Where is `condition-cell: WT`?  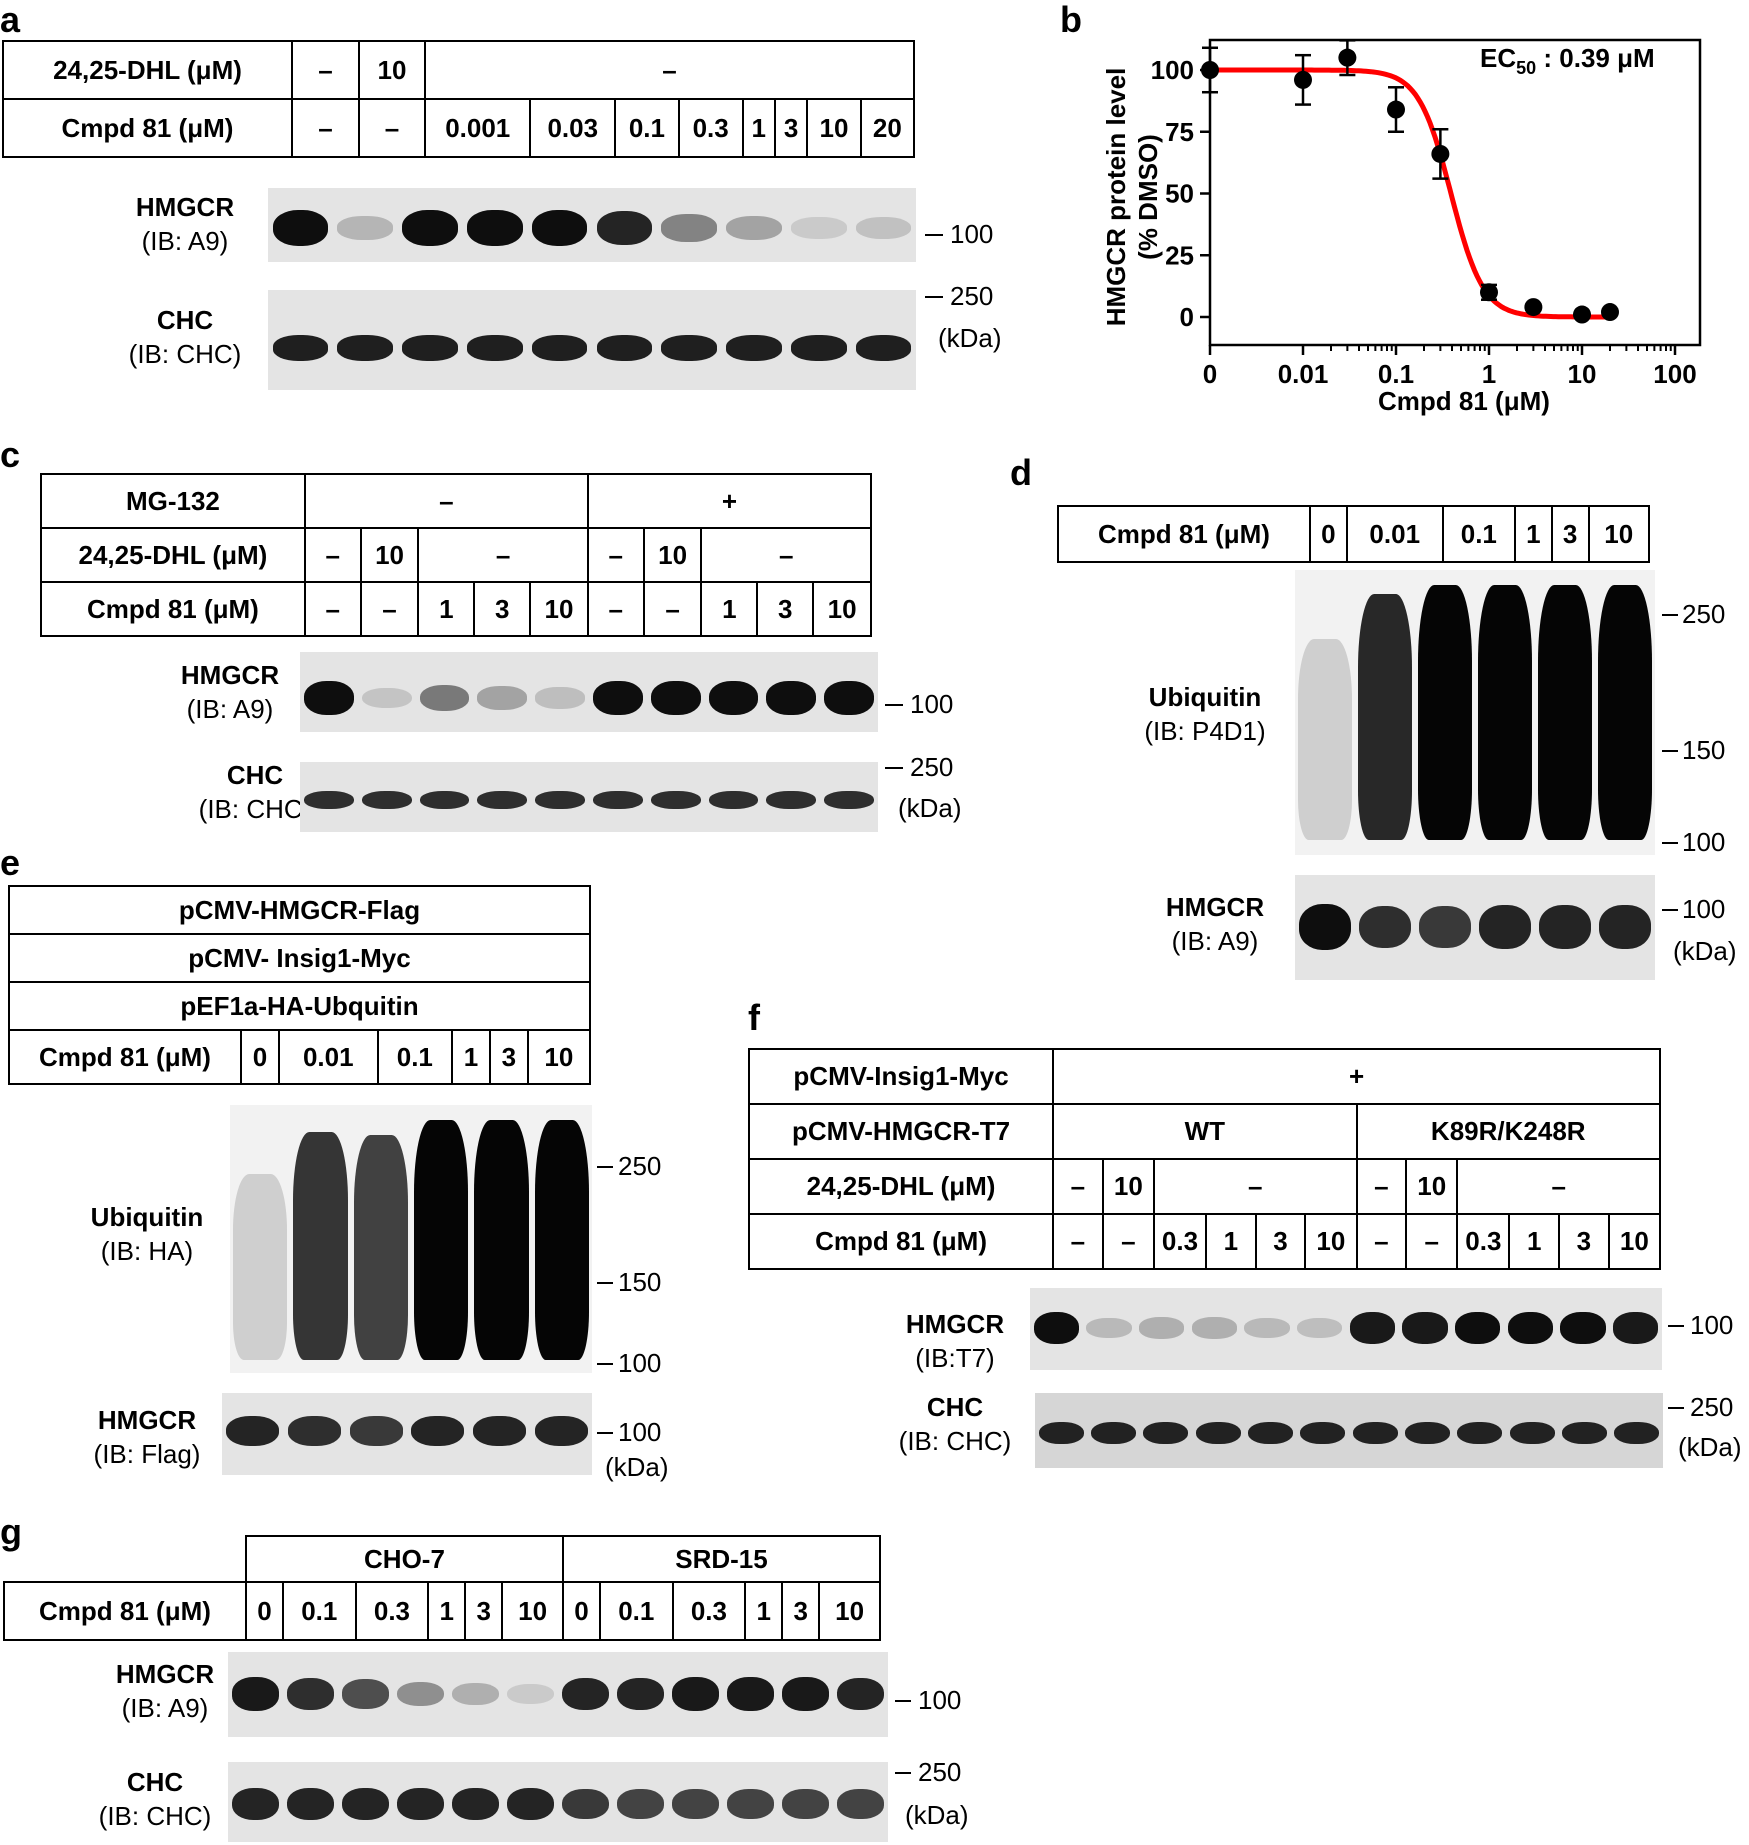
condition-cell: WT is located at coordinates (1205, 1131).